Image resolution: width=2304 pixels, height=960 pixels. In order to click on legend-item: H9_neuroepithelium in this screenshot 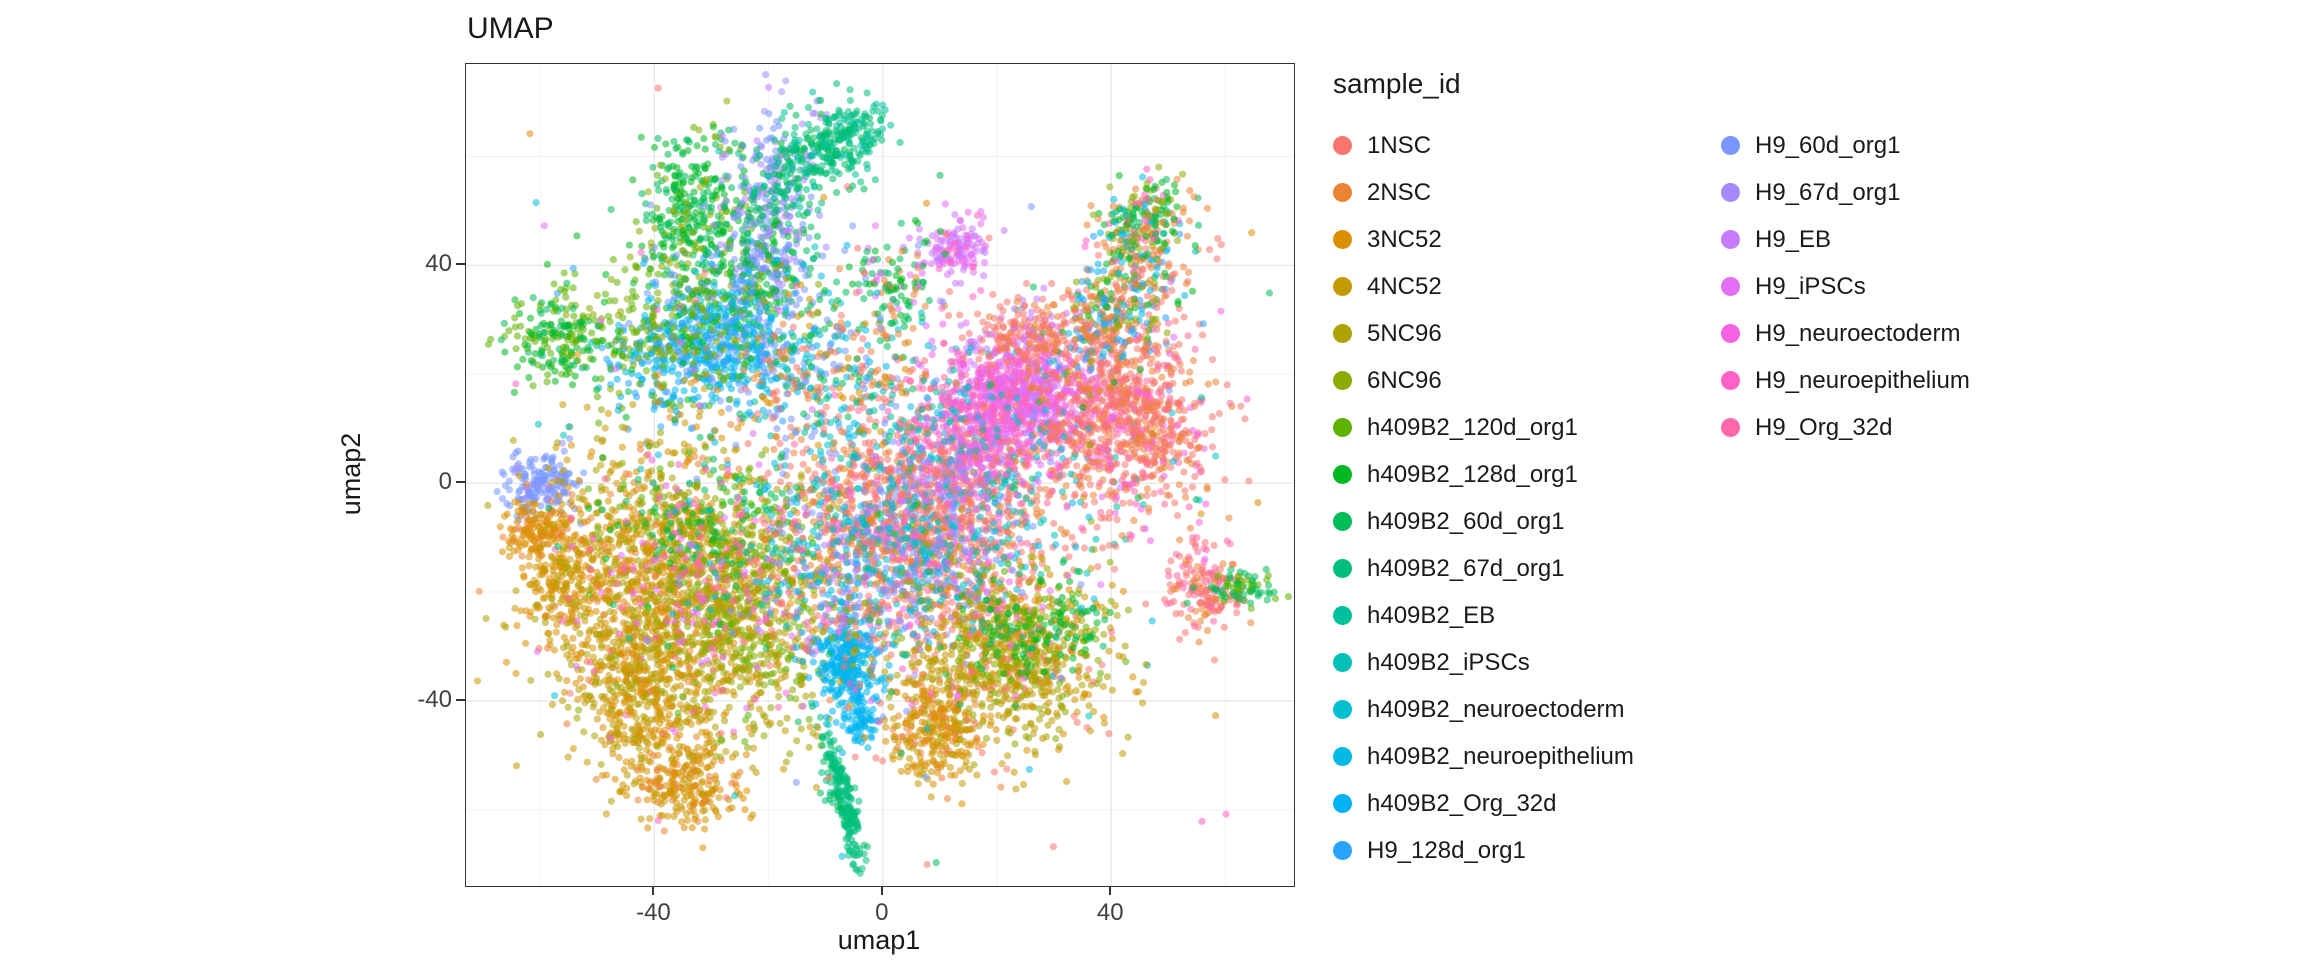, I will do `click(1915, 381)`.